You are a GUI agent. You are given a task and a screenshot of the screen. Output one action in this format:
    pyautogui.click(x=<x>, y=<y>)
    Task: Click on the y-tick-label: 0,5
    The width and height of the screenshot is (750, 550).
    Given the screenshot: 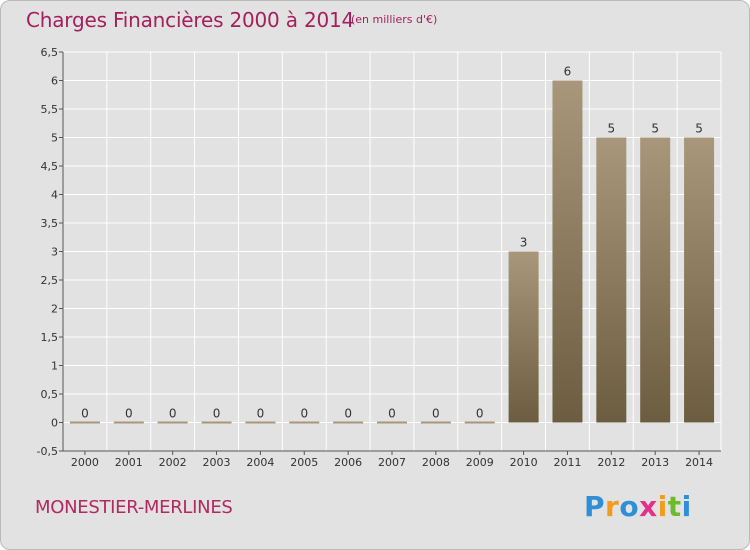 What is the action you would take?
    pyautogui.click(x=50, y=394)
    